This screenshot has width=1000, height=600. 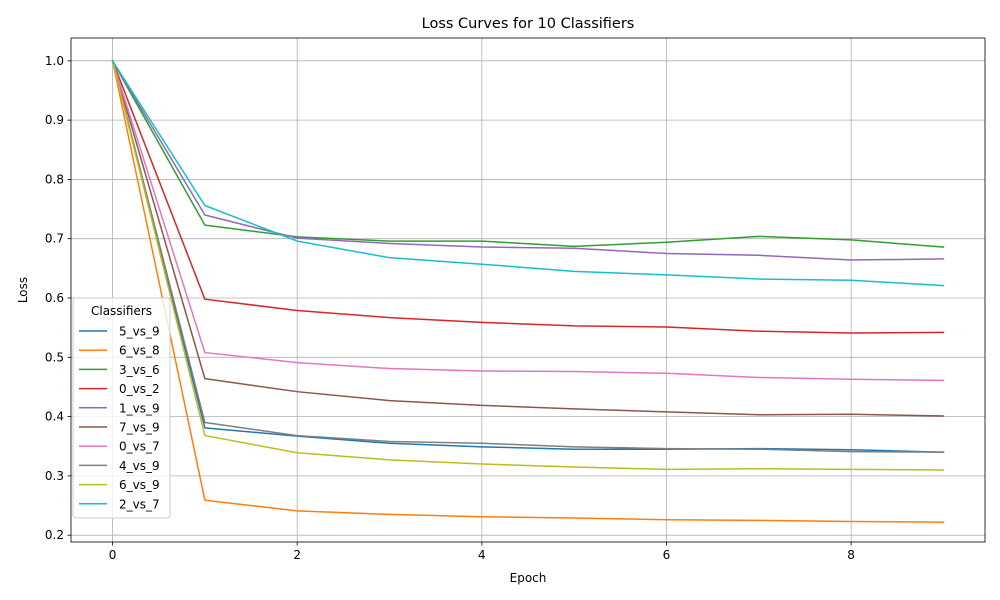 What do you see at coordinates (139, 389) in the screenshot?
I see `legend-entry-0_vs_2: 0_vs_2` at bounding box center [139, 389].